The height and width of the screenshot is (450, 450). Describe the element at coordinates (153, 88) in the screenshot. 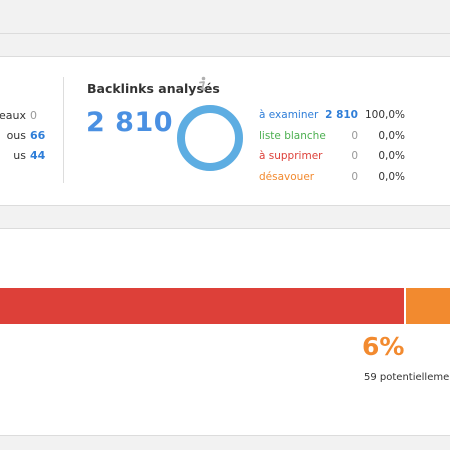

I see `backlinks-title: Backlinks analysés` at that location.